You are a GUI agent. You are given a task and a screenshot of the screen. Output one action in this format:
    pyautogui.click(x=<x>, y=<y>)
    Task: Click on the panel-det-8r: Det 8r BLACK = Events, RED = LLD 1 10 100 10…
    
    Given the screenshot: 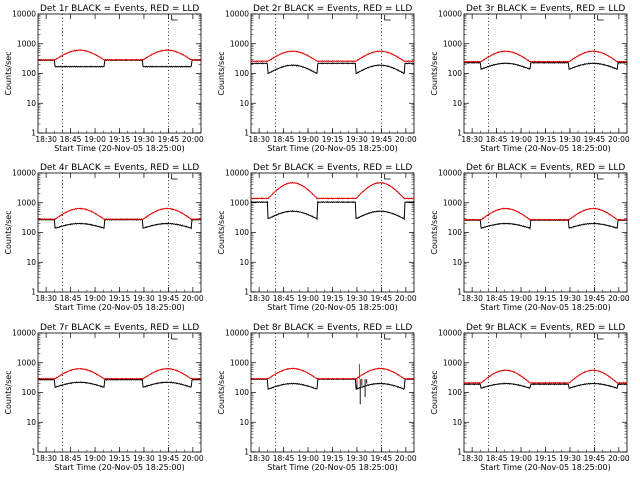 What is the action you would take?
    pyautogui.click(x=317, y=397)
    